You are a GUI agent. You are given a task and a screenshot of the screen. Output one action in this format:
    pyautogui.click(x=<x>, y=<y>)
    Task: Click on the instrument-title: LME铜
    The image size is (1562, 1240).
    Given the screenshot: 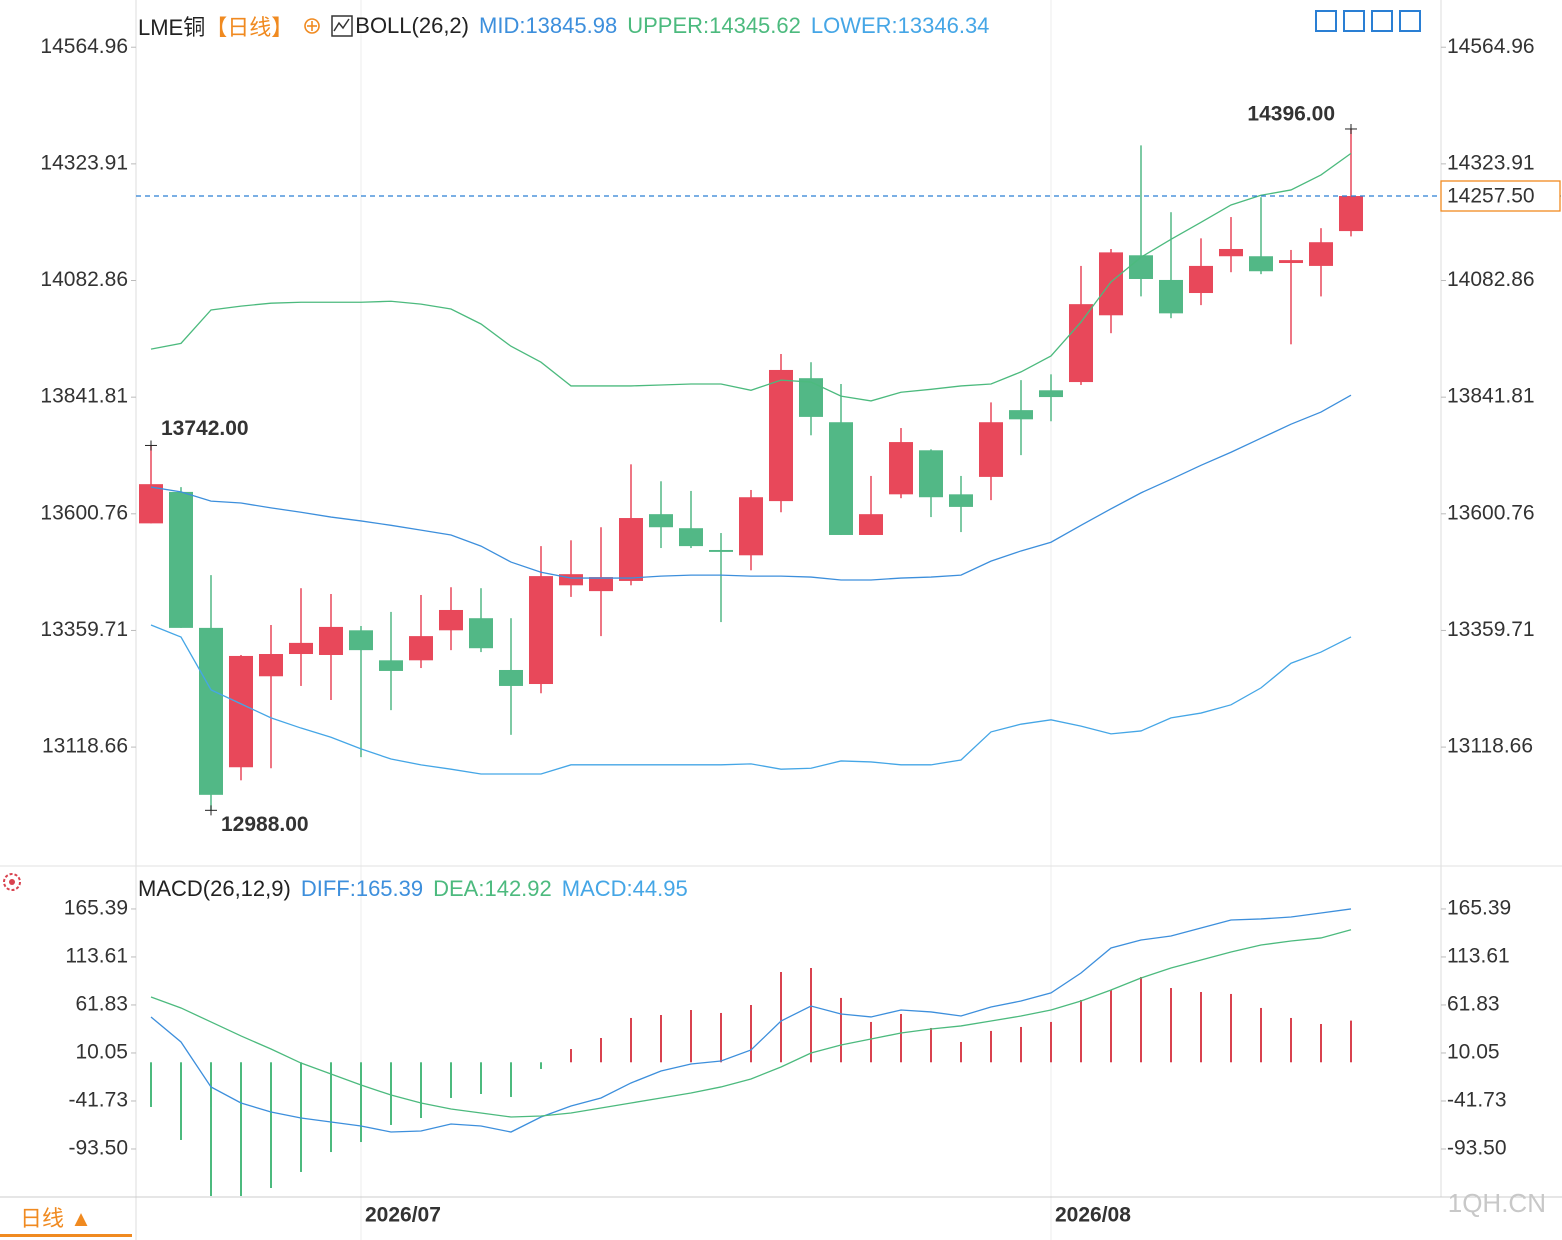 What is the action you would take?
    pyautogui.click(x=172, y=27)
    